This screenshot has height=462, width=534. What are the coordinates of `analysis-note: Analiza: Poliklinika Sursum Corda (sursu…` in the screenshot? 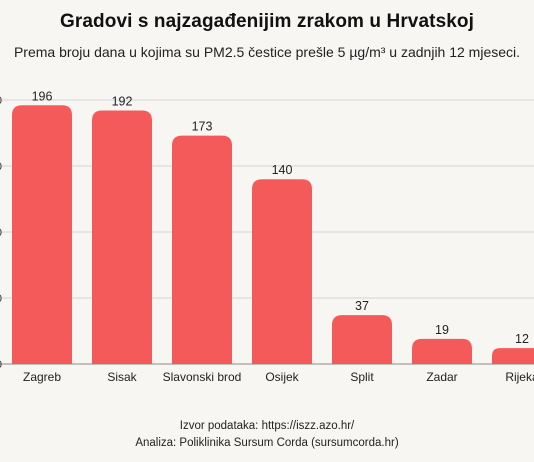 It's located at (267, 443).